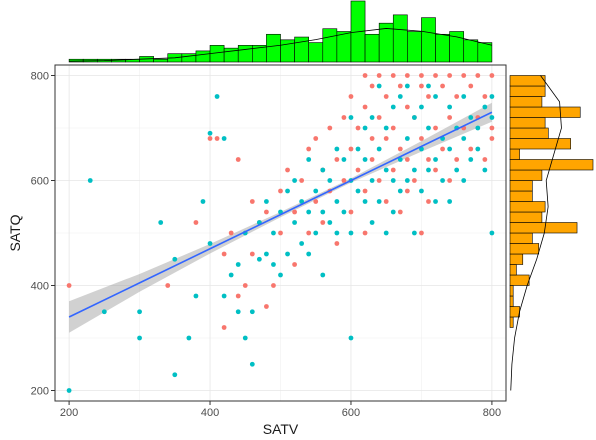 This screenshot has width=596, height=440. What do you see at coordinates (69, 413) in the screenshot?
I see `x-tick-label: 200` at bounding box center [69, 413].